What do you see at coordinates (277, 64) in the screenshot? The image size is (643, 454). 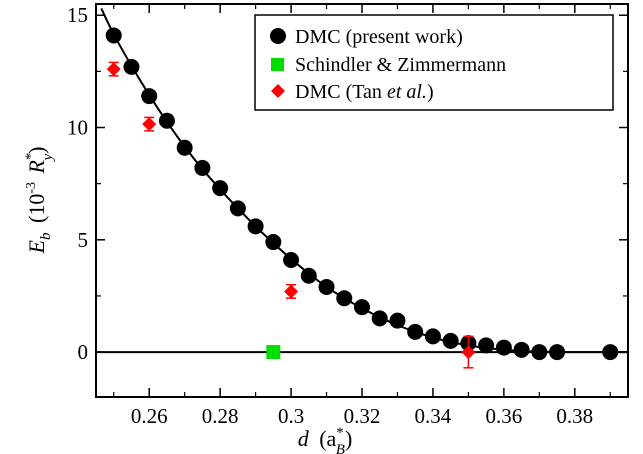 I see `legend-marker-schindler` at bounding box center [277, 64].